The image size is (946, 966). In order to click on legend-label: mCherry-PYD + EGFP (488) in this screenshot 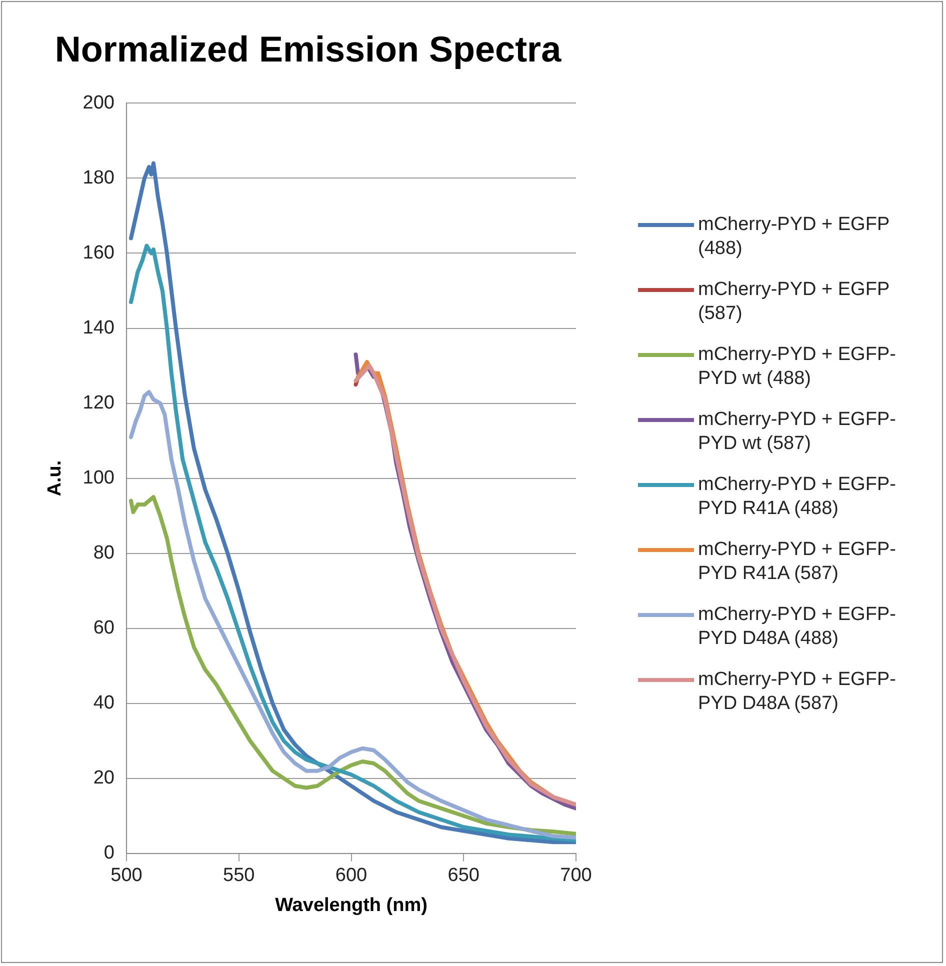, I will do `click(794, 237)`.